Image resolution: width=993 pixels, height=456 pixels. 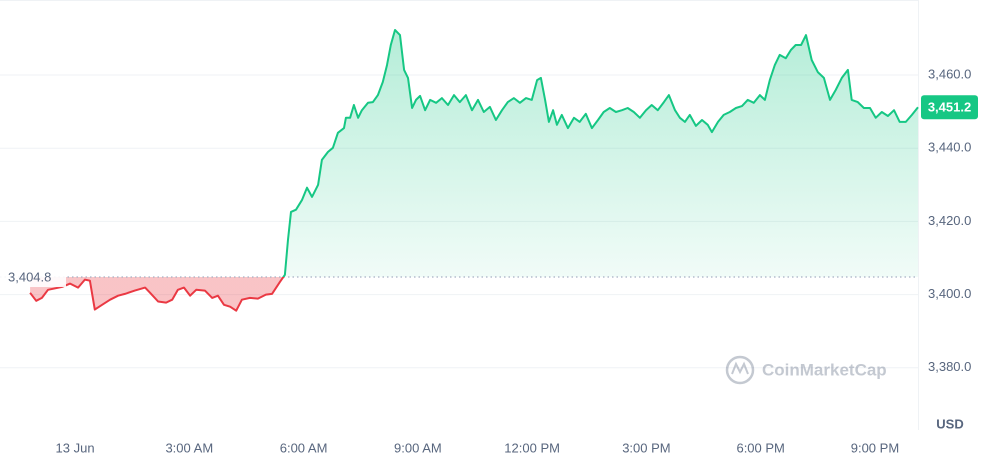 What do you see at coordinates (824, 369) in the screenshot?
I see `watermark: CoinMarketCap` at bounding box center [824, 369].